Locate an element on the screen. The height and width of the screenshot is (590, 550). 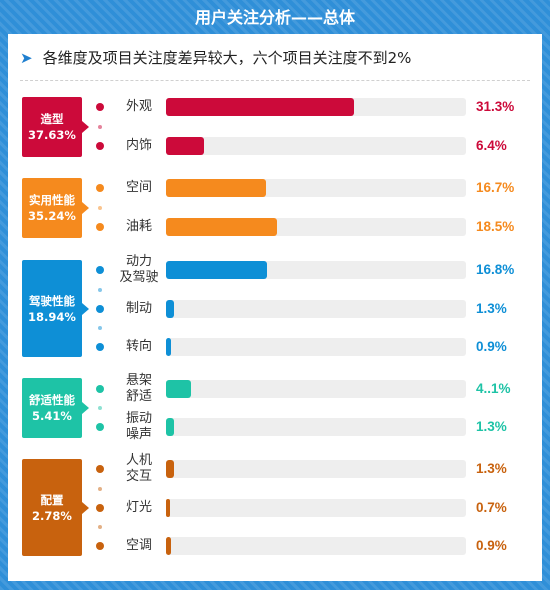
category-badge: 配置 2.78% is located at coordinates (55, 507).